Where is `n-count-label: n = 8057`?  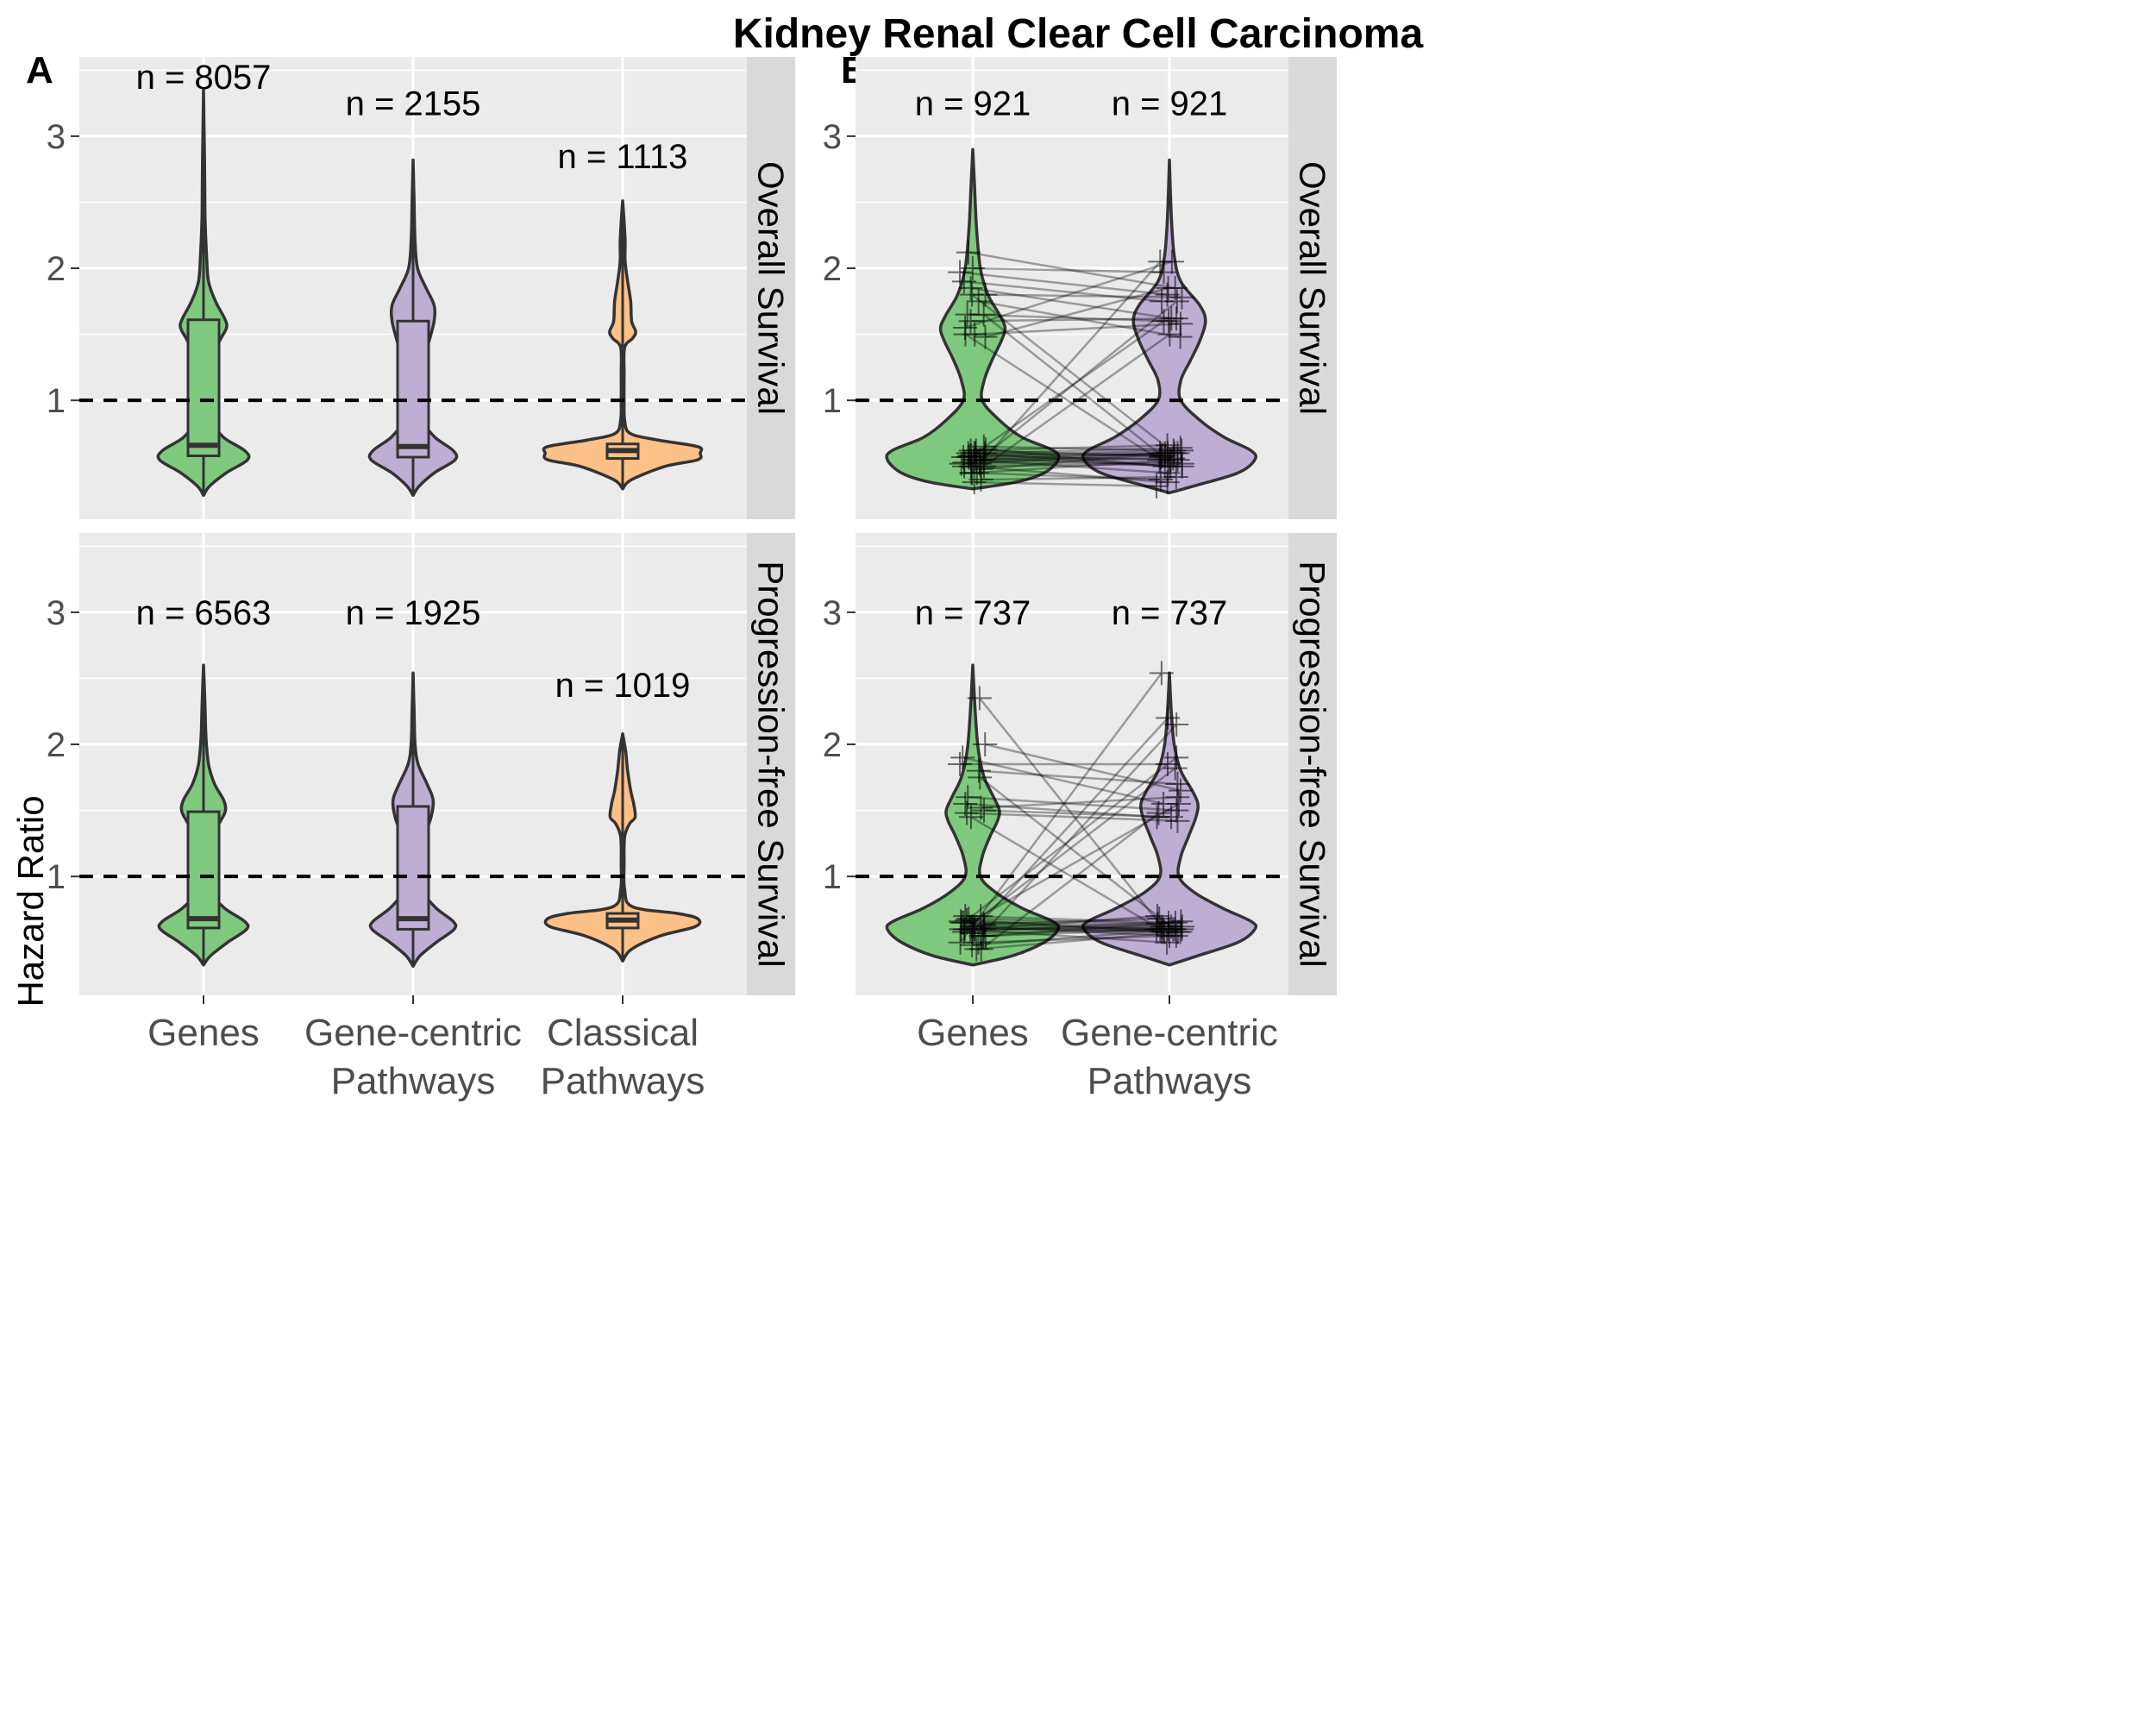
n-count-label: n = 8057 is located at coordinates (204, 78).